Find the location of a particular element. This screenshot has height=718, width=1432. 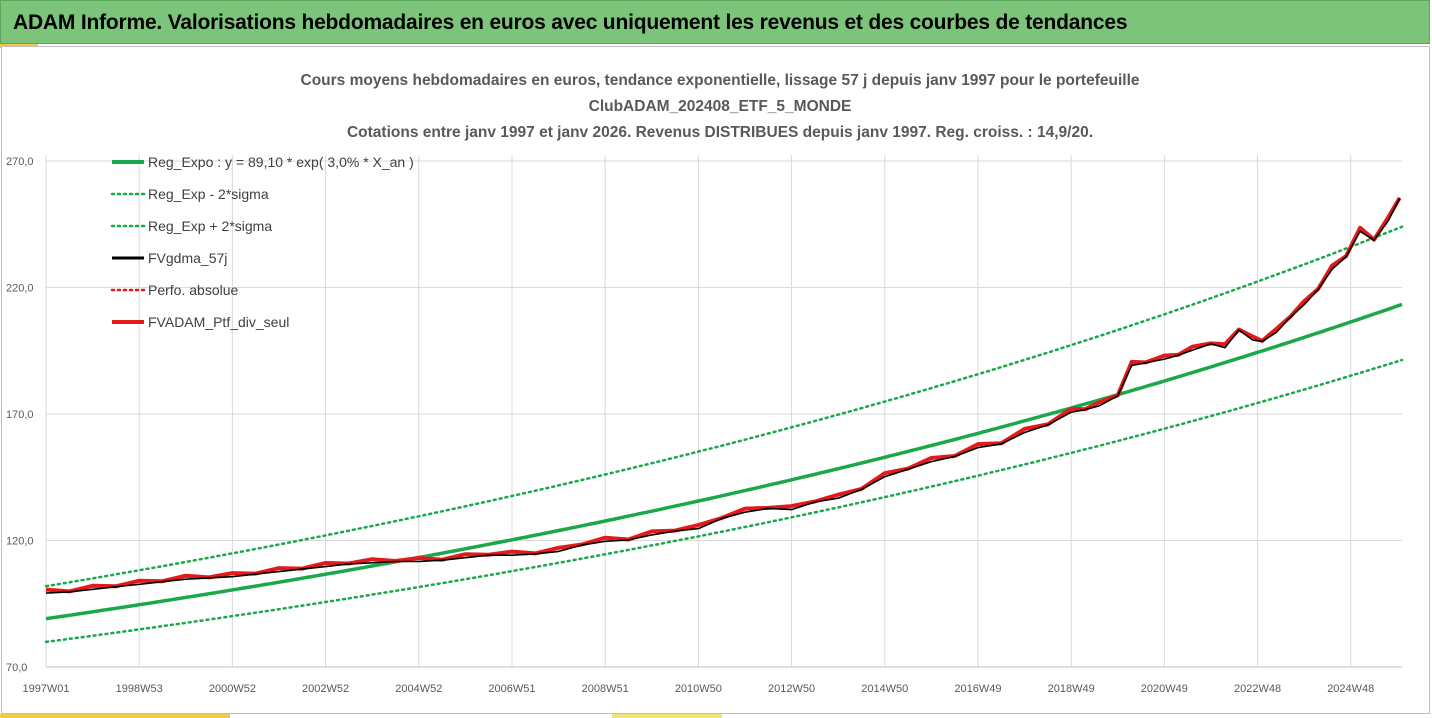

y-tick-label: 170,0 is located at coordinates (20, 415).